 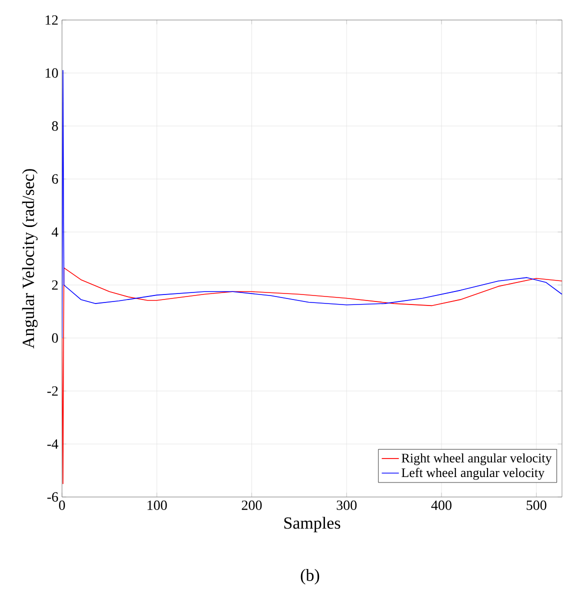 What do you see at coordinates (52, 73) in the screenshot?
I see `y-tick-label: 10` at bounding box center [52, 73].